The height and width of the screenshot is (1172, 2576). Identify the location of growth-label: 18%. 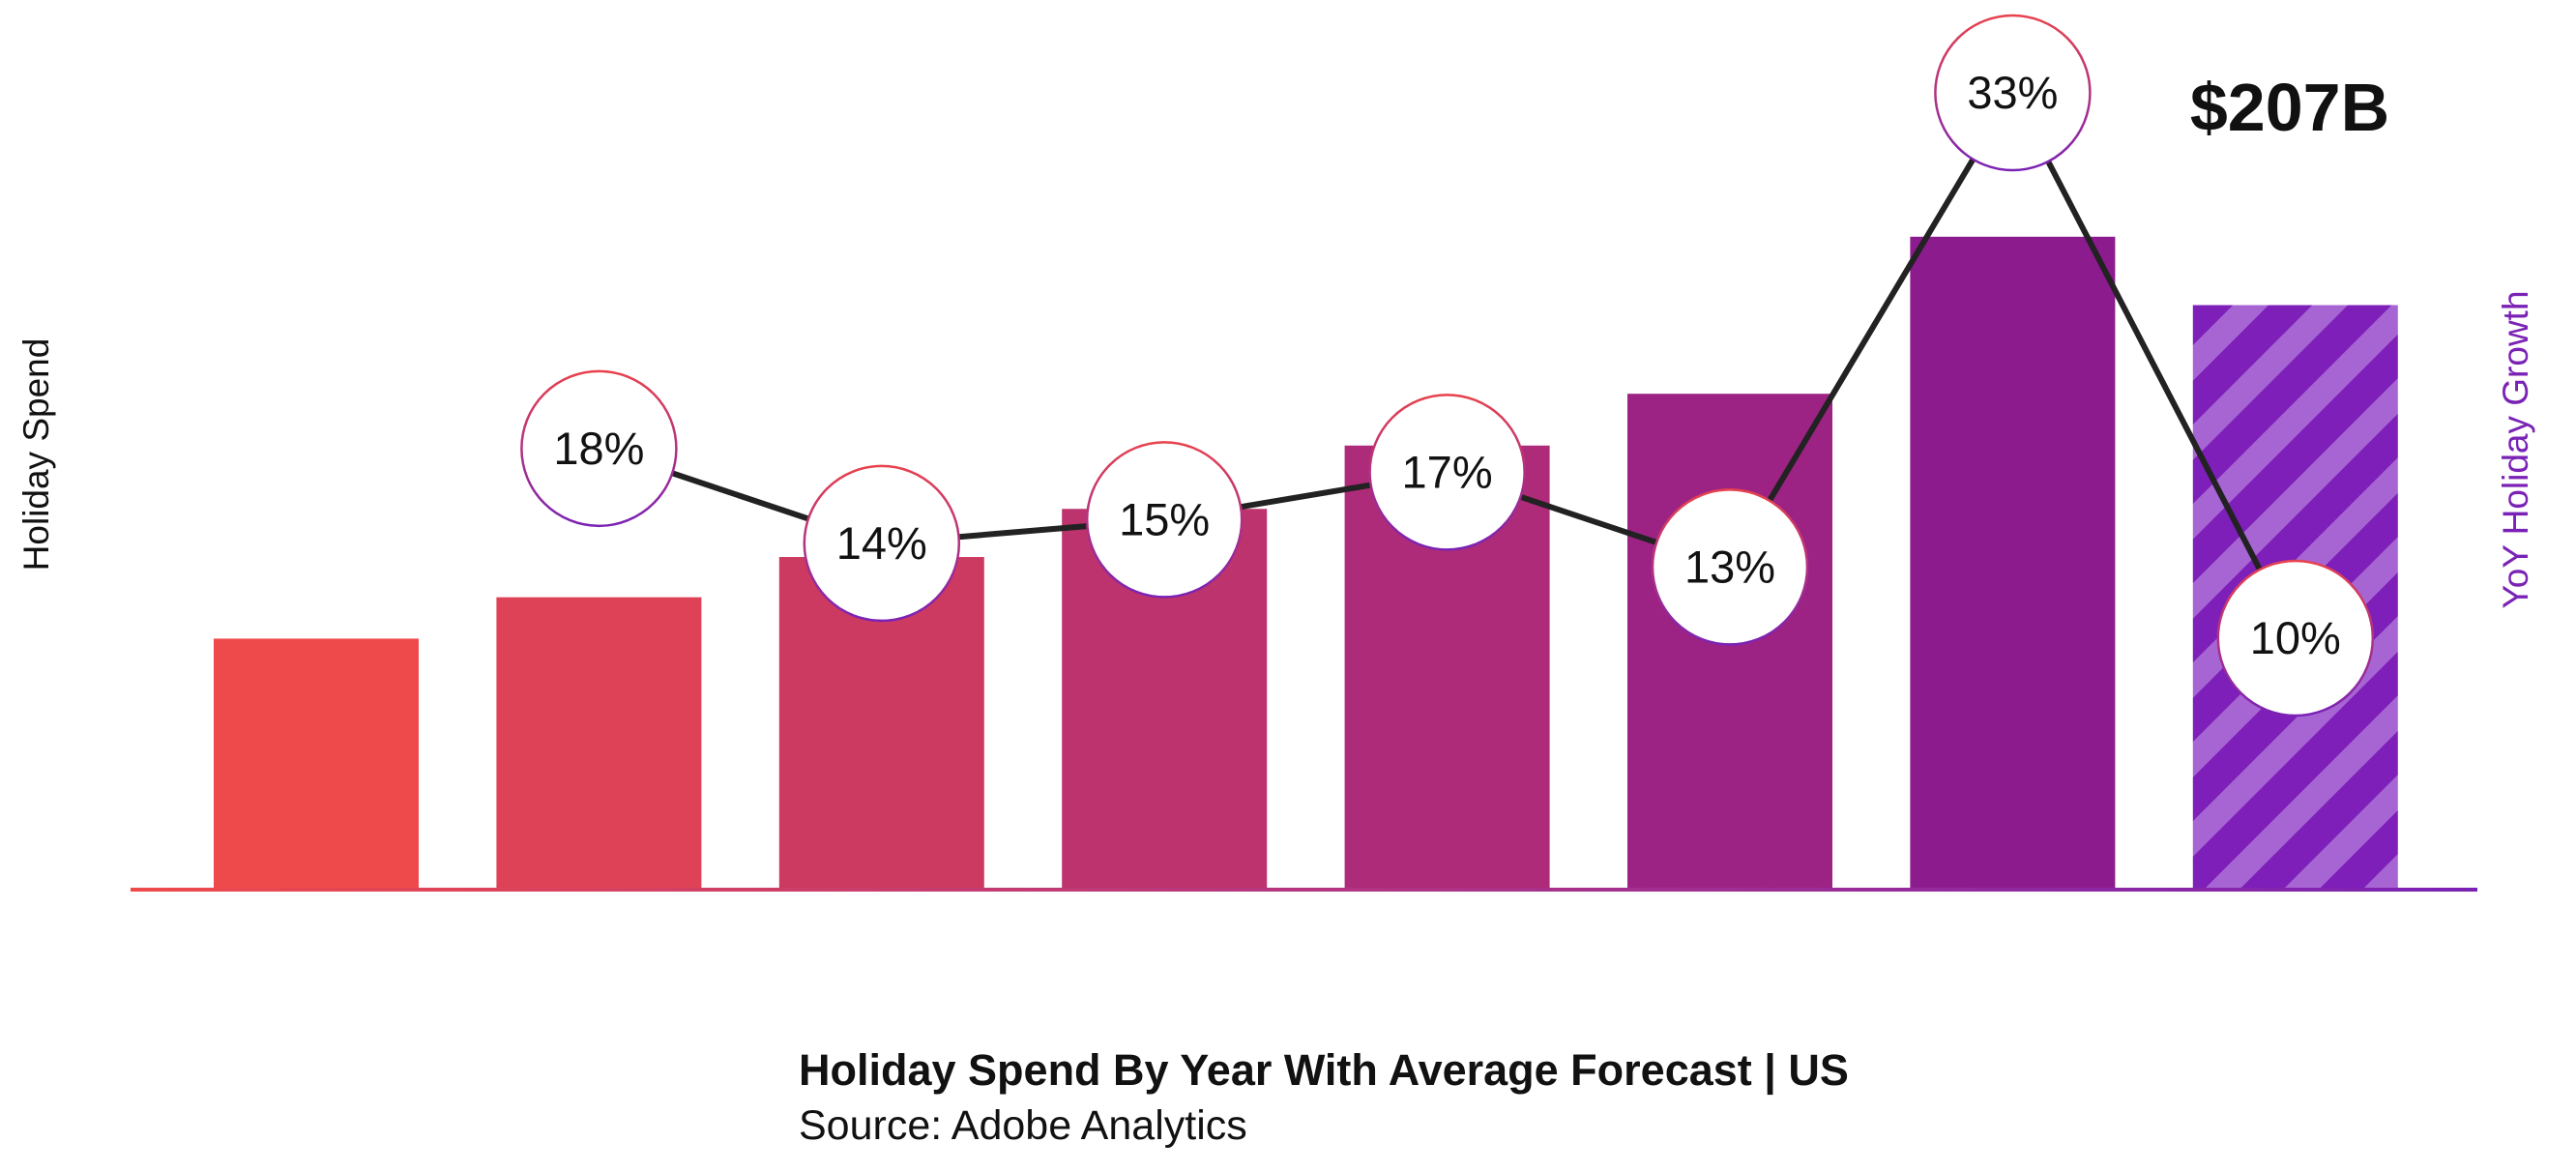
(598, 448).